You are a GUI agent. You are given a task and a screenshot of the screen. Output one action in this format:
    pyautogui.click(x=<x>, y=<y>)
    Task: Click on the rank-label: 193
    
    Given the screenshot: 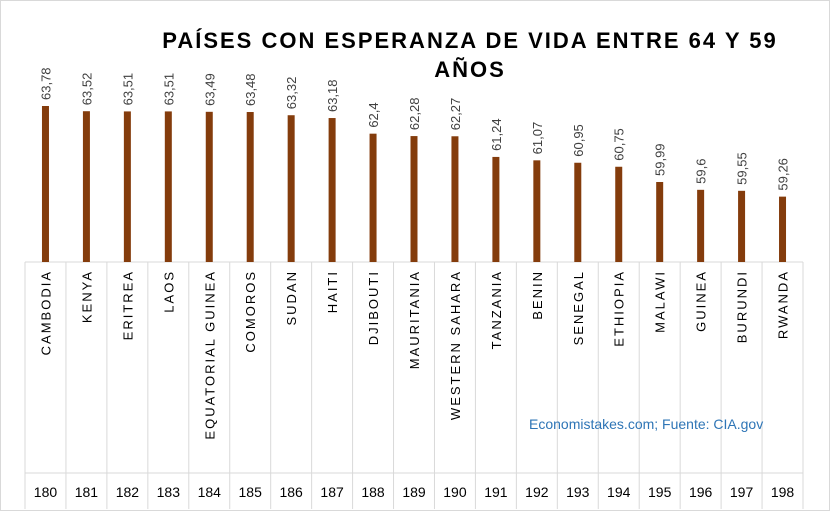 What is the action you would take?
    pyautogui.click(x=578, y=492)
    